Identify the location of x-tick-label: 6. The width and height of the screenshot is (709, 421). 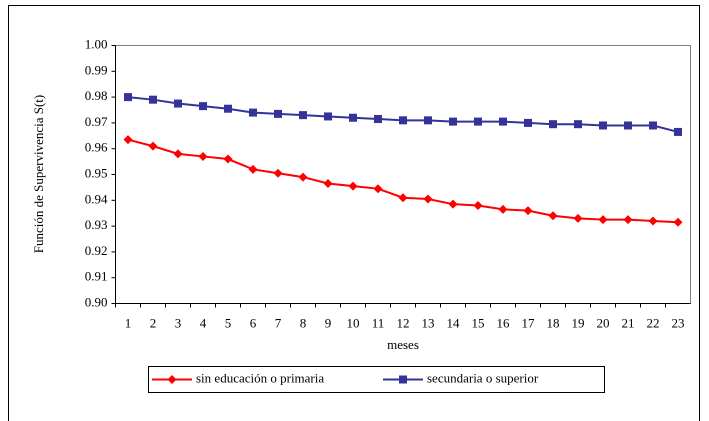
(253, 322).